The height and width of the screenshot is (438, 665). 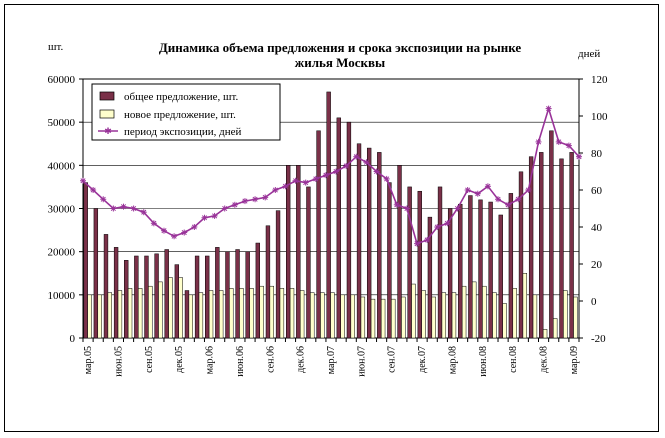 I want to click on x-tick-label: июн.07, so click(x=361, y=361).